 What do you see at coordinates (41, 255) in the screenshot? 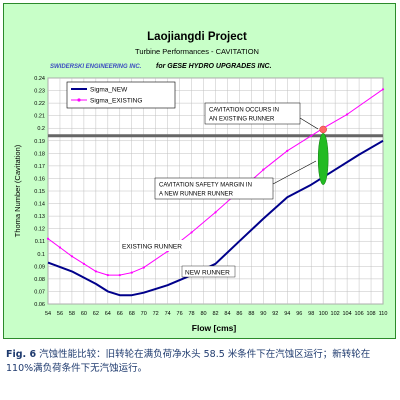
I see `y-tick-label: 0.1` at bounding box center [41, 255].